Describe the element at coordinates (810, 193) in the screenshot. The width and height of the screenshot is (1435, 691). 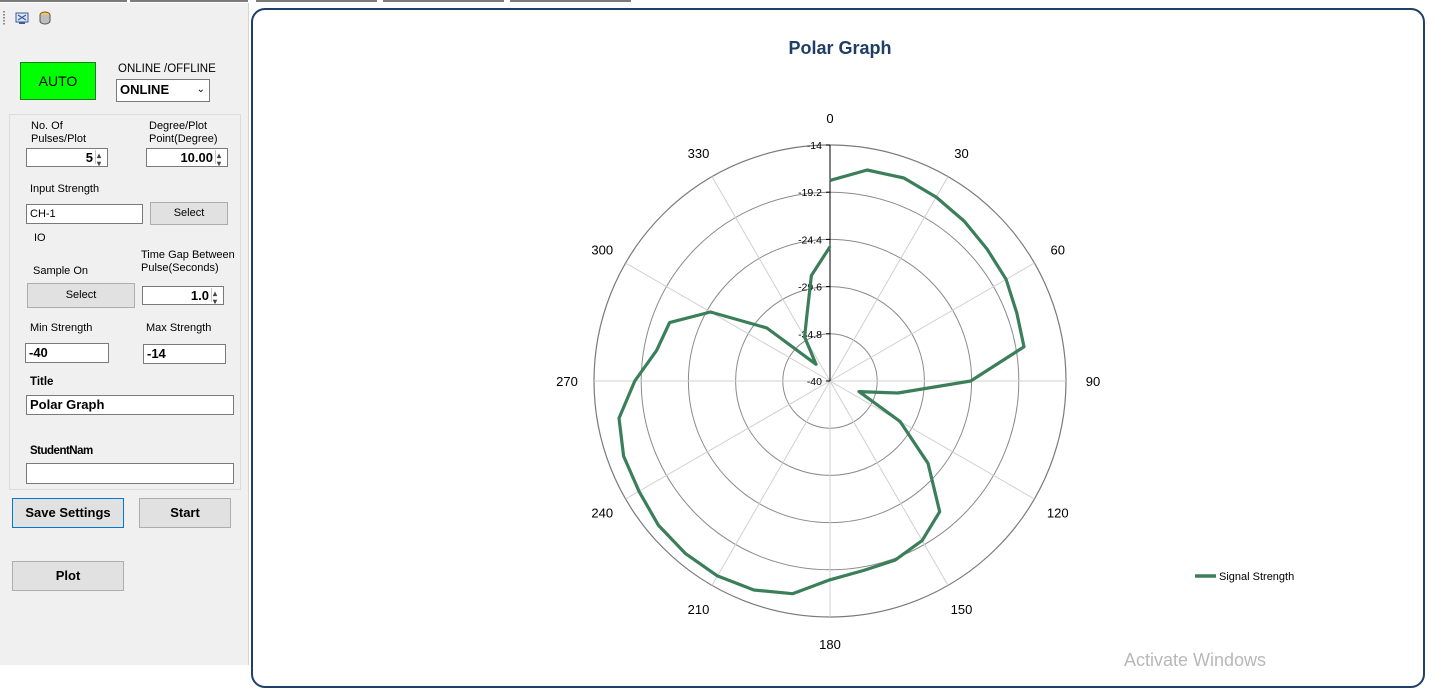
I see `radial-tick-label: -19.2` at that location.